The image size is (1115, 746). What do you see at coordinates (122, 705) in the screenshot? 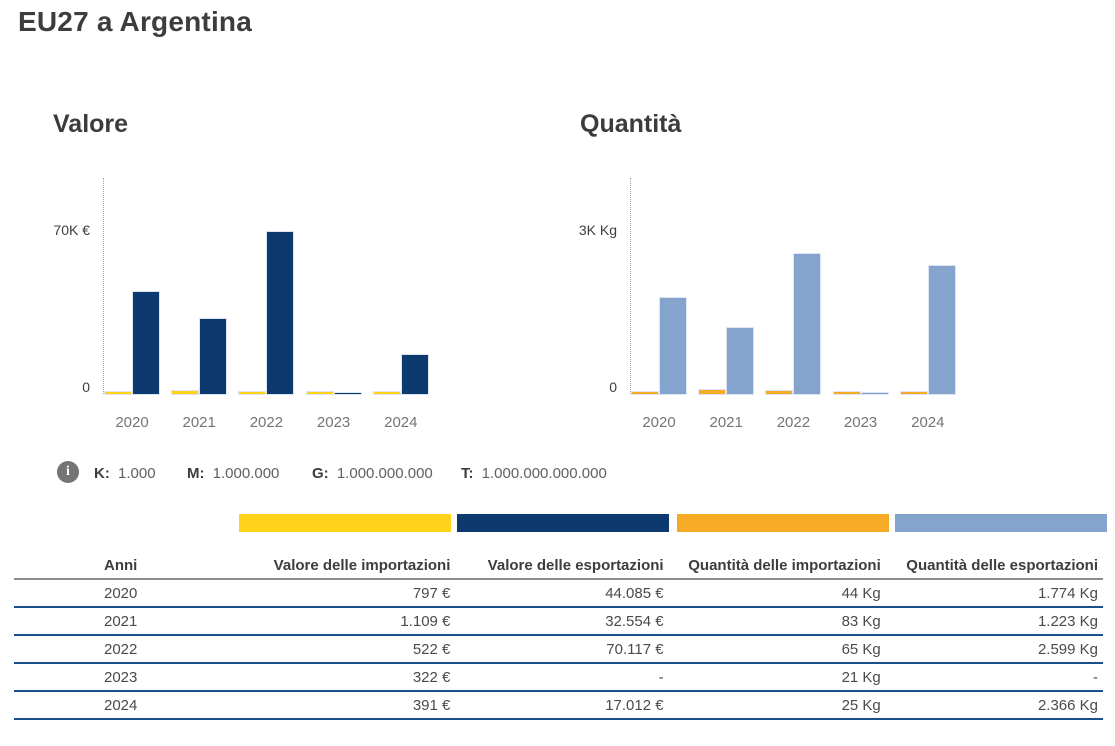
I see `year-cell: 2024` at bounding box center [122, 705].